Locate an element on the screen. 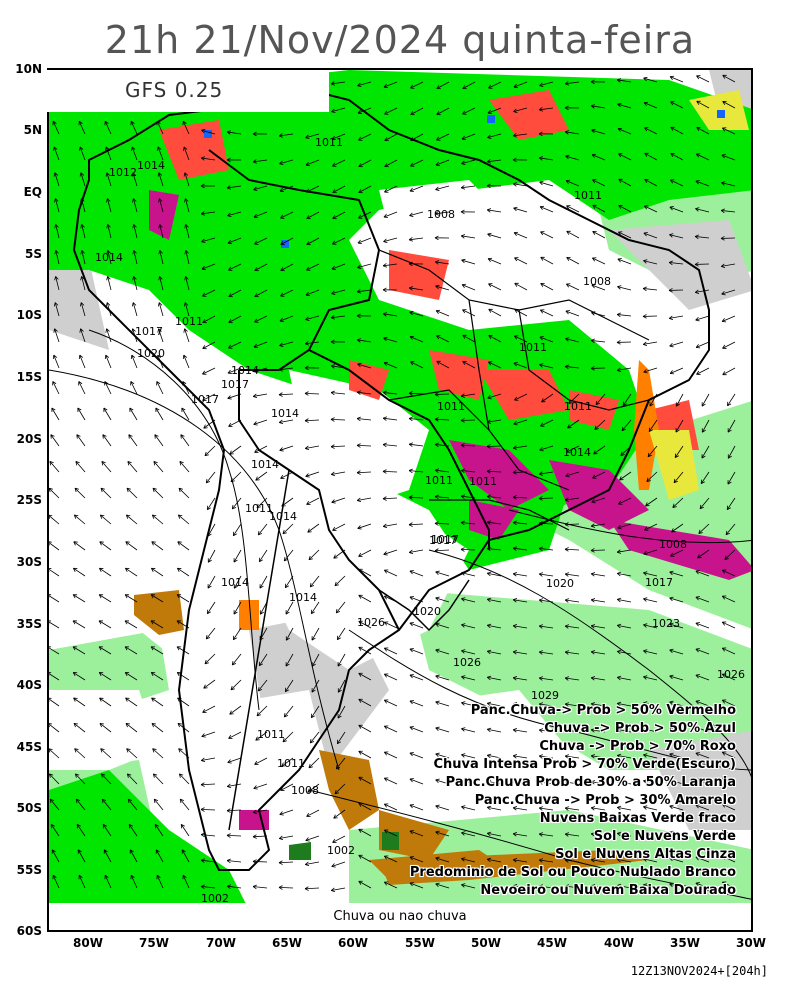 Image resolution: width=800 pixels, height=1000 pixels. lat-tick: 50S is located at coordinates (29, 808).